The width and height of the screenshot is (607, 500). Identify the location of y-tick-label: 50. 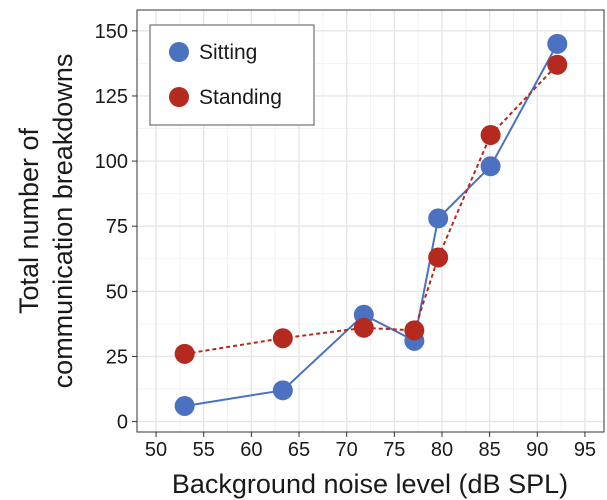
(117, 292).